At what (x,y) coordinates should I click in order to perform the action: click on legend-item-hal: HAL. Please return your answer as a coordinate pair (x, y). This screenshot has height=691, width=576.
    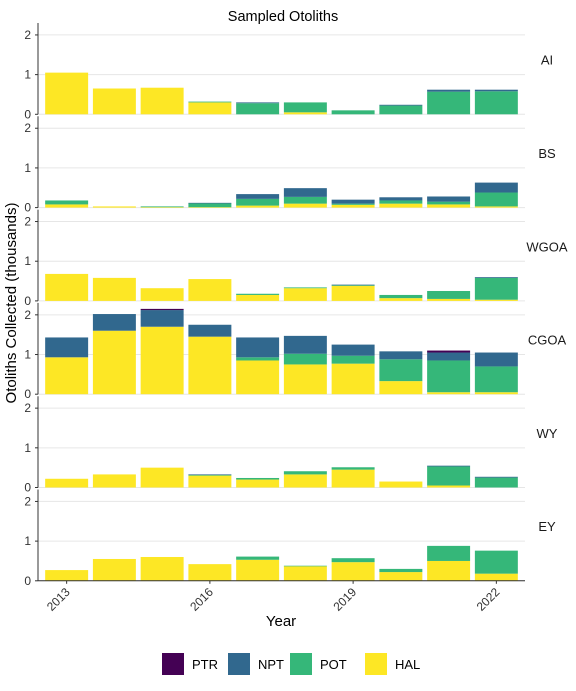
    Looking at the image, I should click on (392, 664).